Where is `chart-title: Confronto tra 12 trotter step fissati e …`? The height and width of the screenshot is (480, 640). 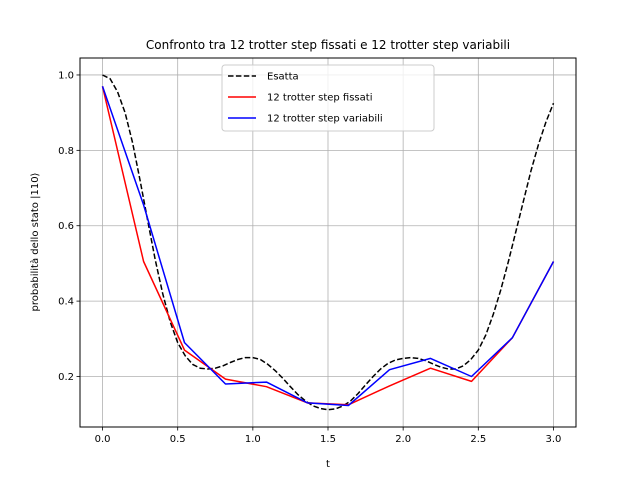
chart-title: Confronto tra 12 trotter step fissati e … is located at coordinates (328, 45).